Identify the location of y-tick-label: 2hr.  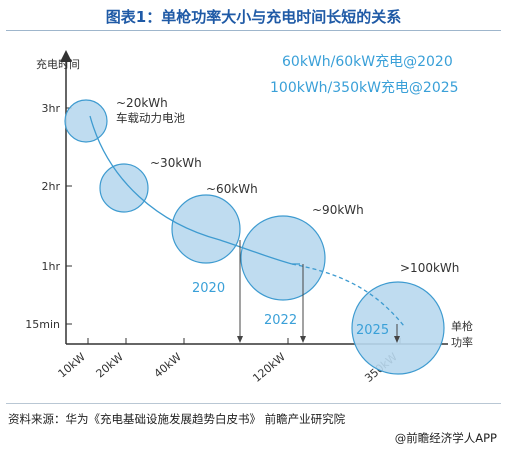
(51, 186).